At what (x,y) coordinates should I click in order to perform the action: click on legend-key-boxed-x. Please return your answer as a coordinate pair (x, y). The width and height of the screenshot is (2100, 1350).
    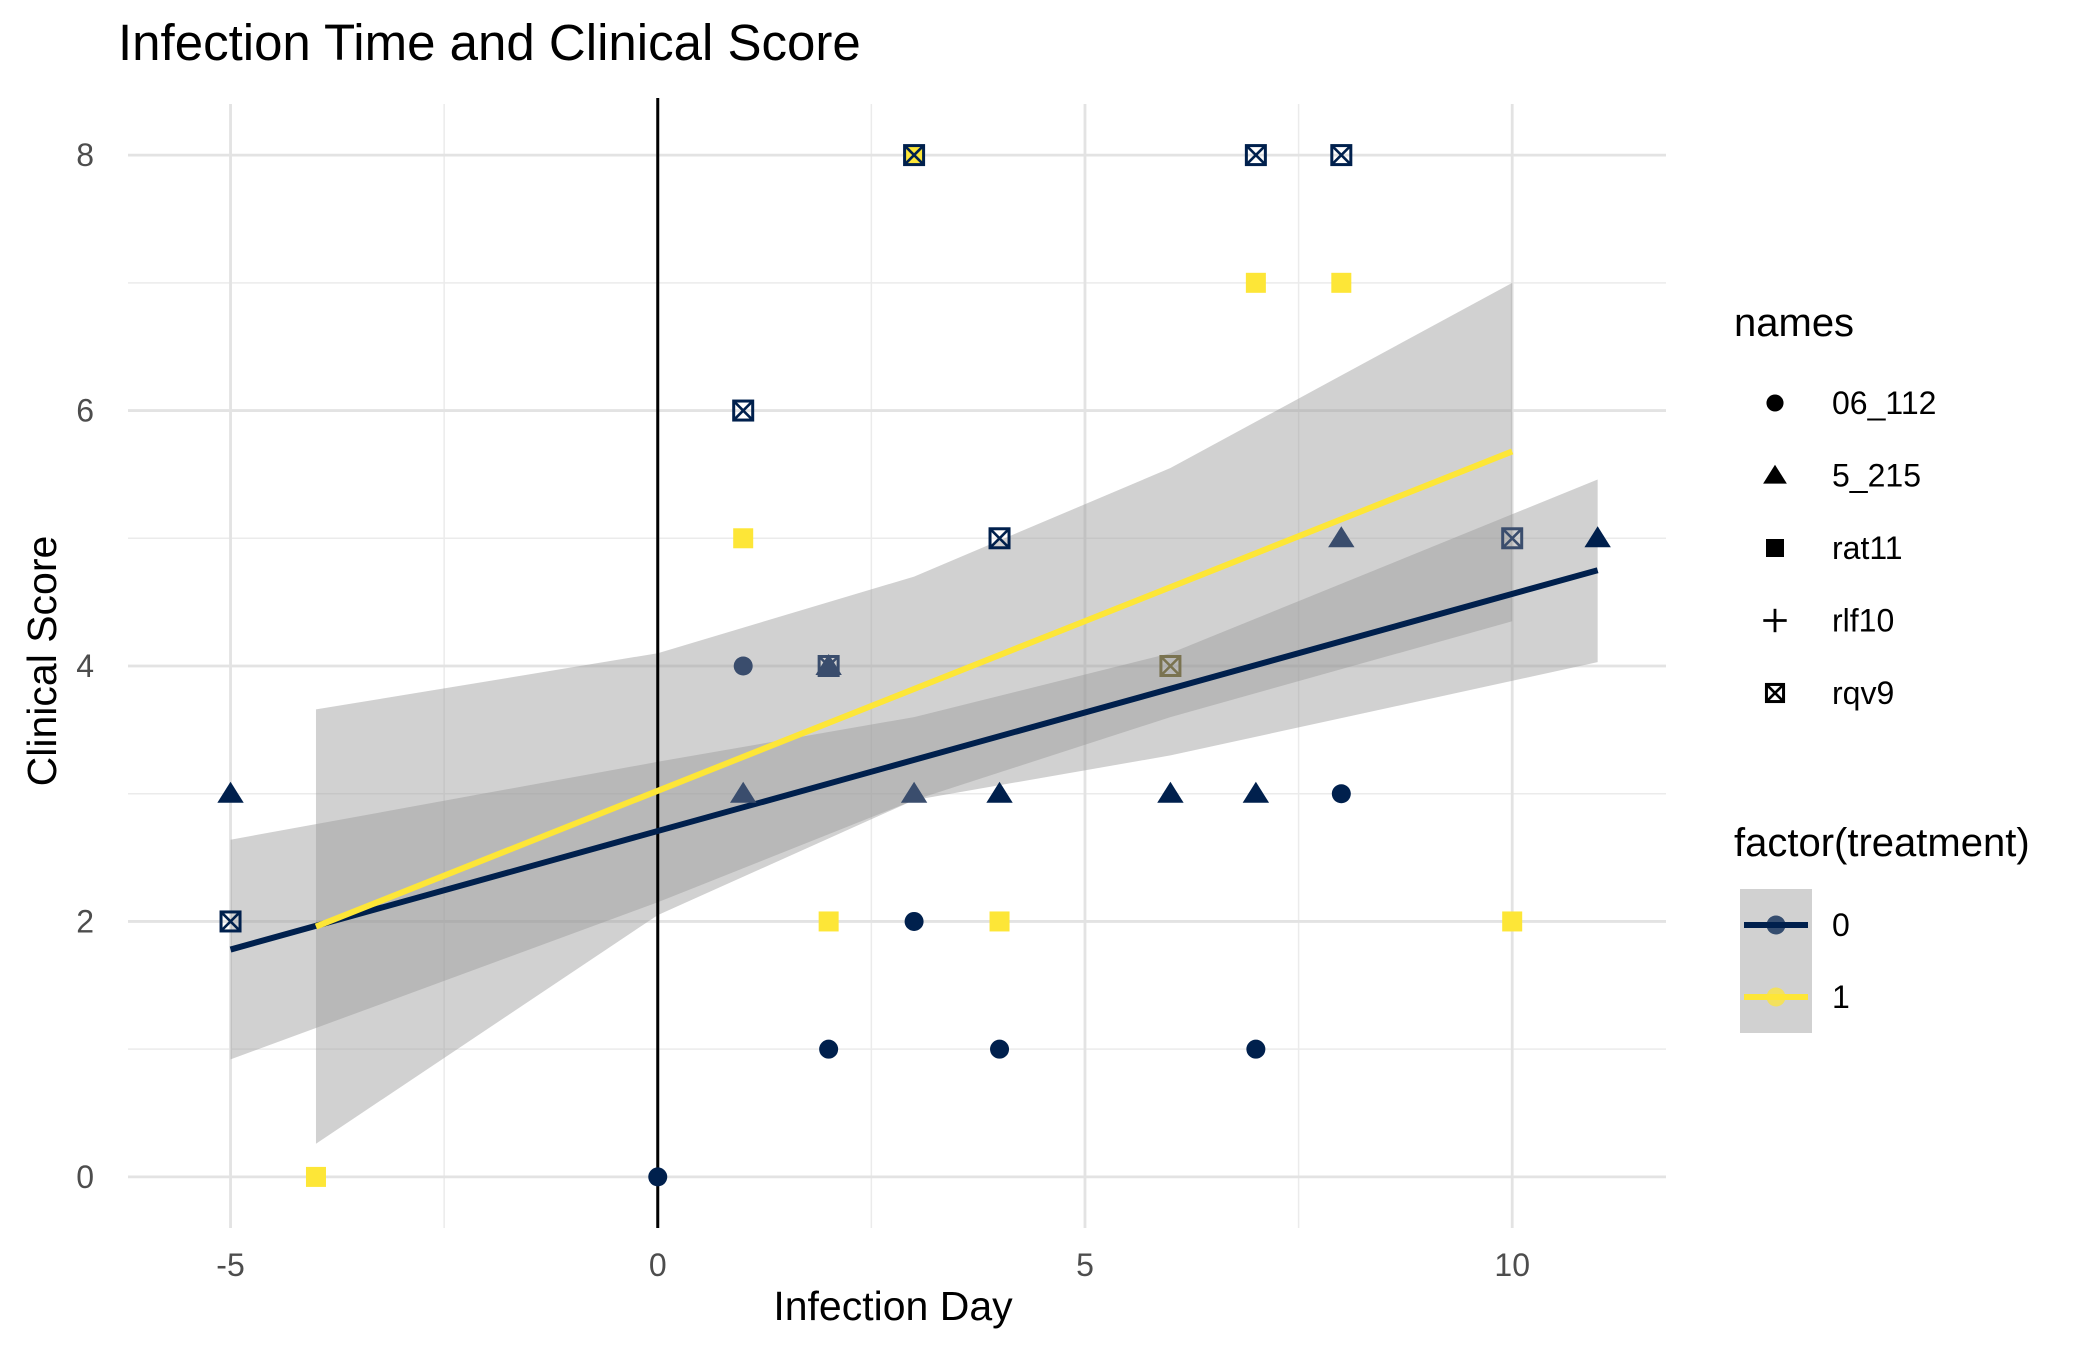
    Looking at the image, I should click on (1775, 693).